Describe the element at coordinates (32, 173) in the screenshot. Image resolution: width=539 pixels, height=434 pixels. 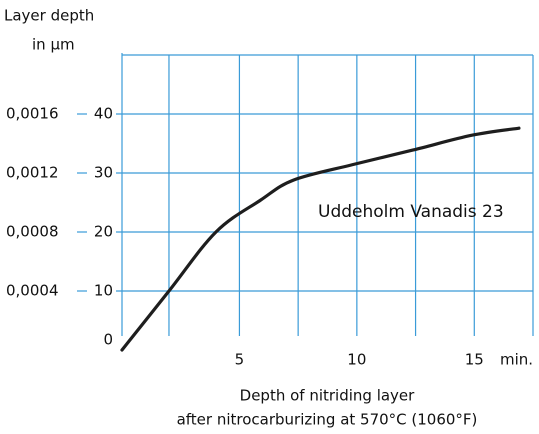
I see `y2-tick-label: 0,0012` at that location.